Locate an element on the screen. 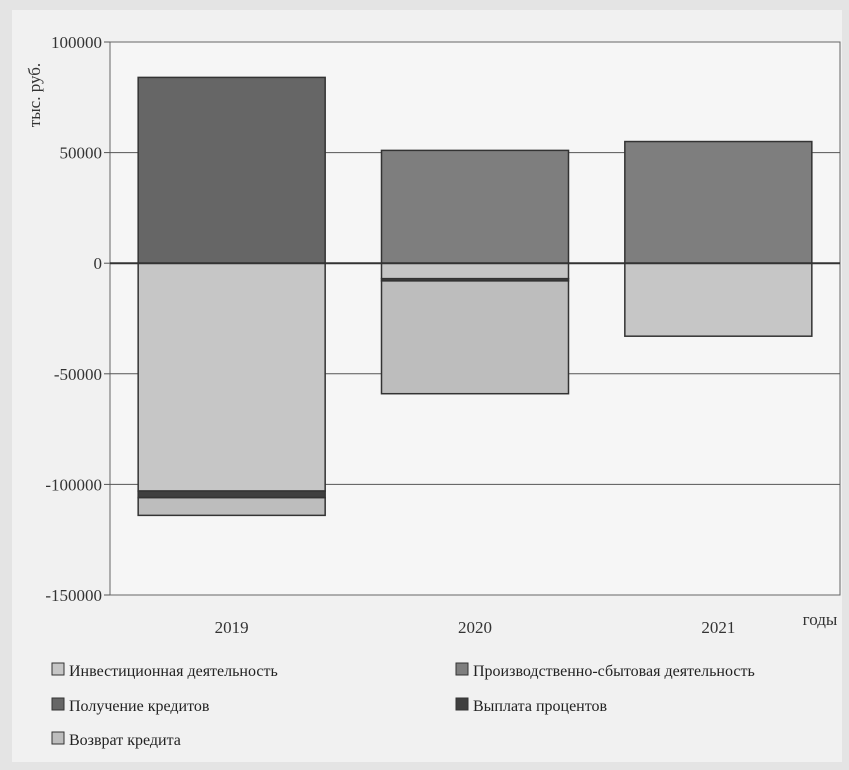 The height and width of the screenshot is (770, 849). legend-label: Выплата процентов is located at coordinates (540, 706).